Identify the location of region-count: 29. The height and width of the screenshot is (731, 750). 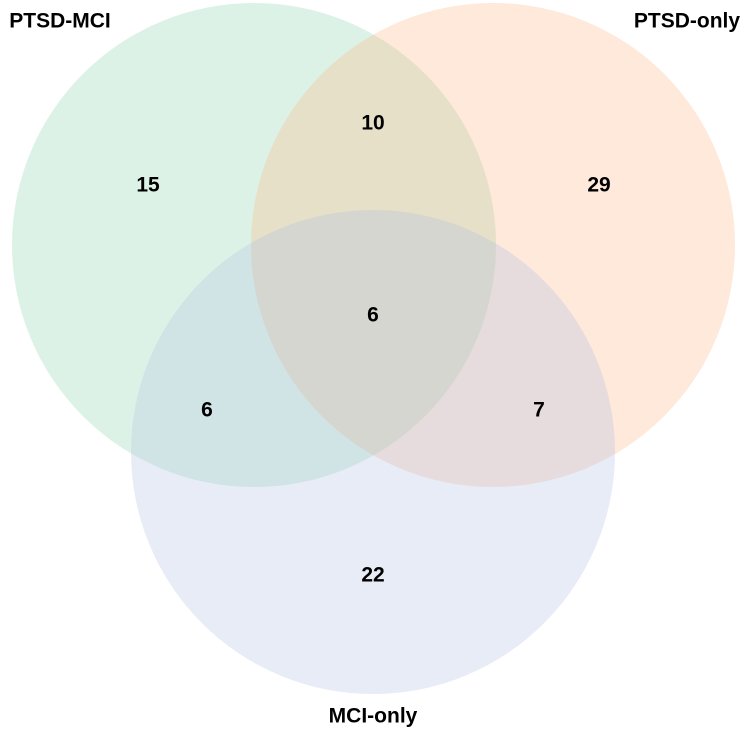
(598, 185).